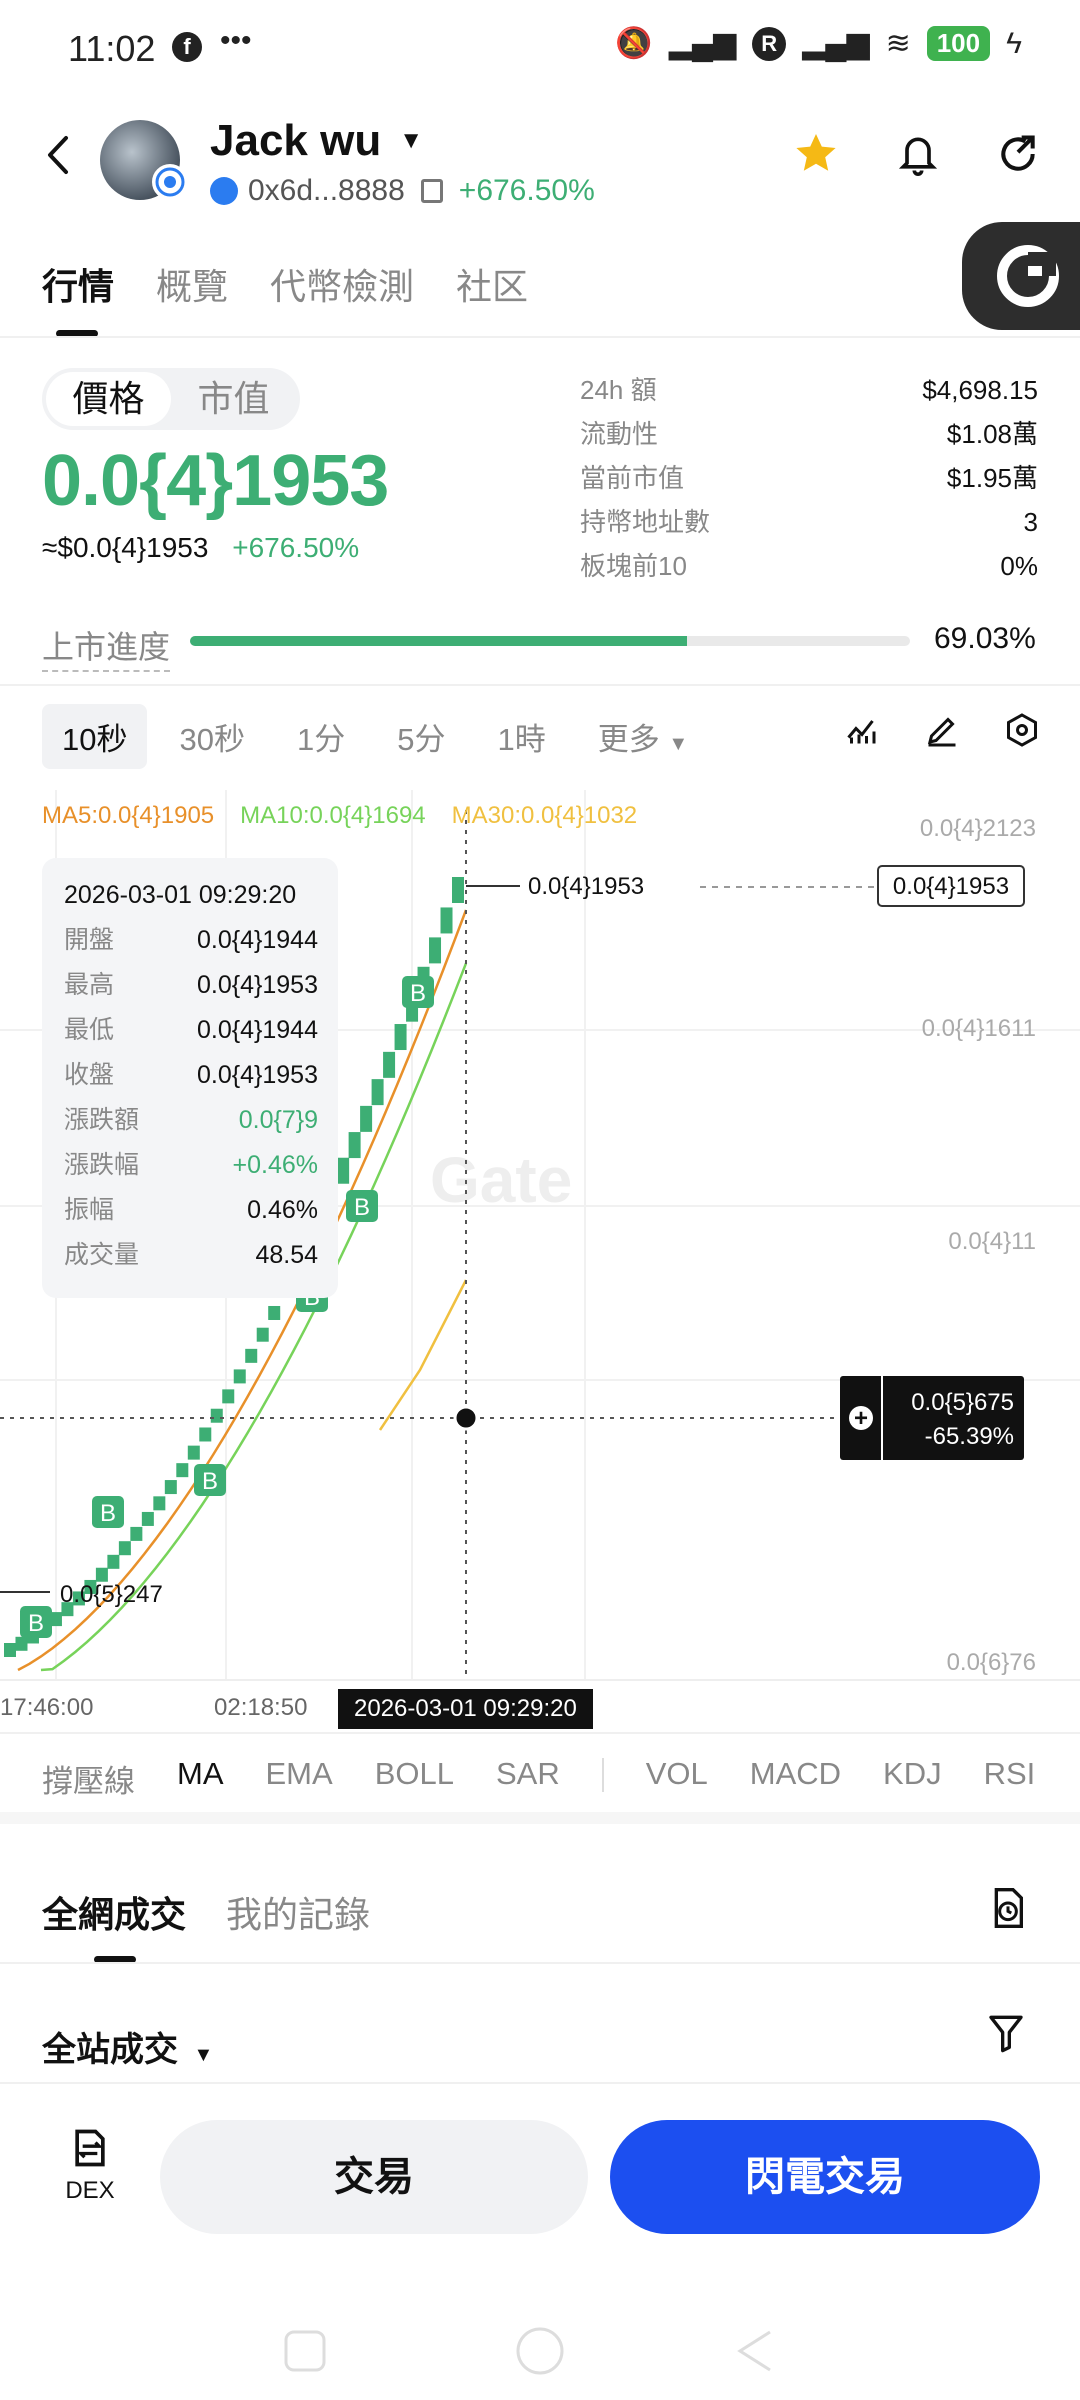 This screenshot has height=2400, width=1080. I want to click on facebook-icon: f, so click(187, 47).